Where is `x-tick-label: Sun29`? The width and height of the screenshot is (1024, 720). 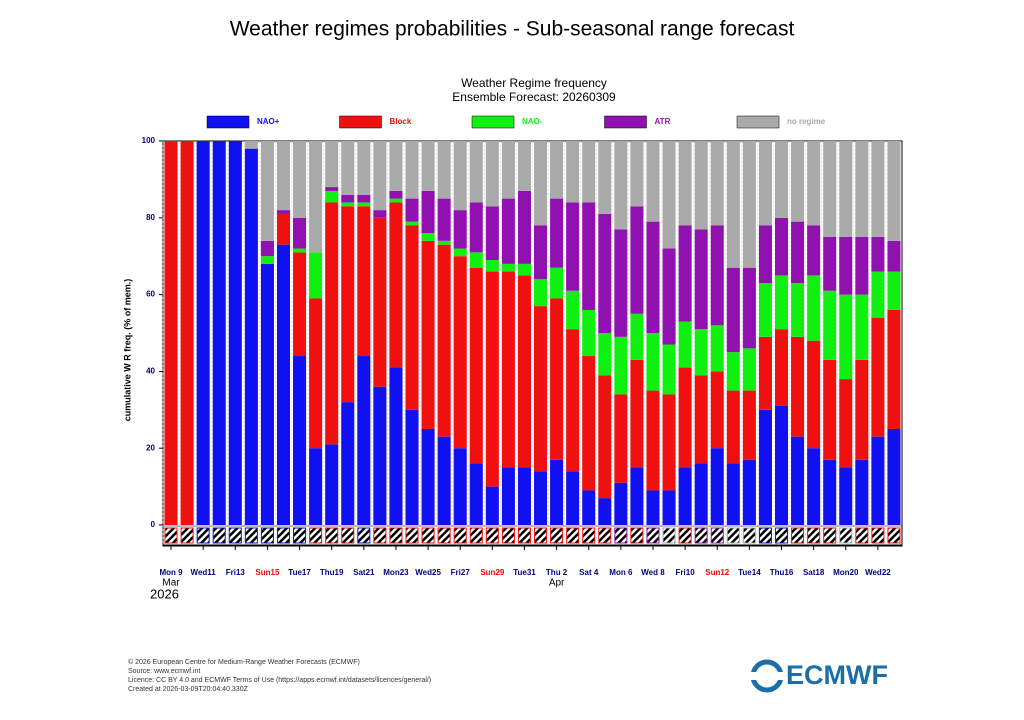
x-tick-label: Sun29 is located at coordinates (492, 572).